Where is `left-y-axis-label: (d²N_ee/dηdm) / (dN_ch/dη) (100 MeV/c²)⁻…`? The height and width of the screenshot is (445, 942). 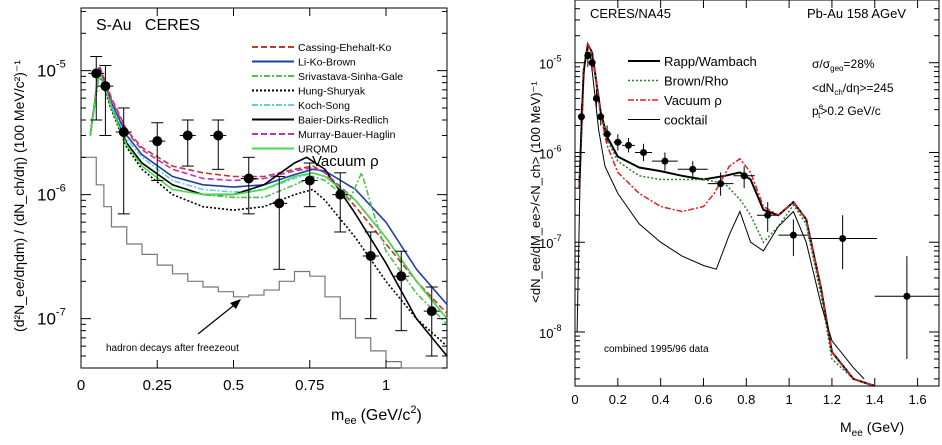
left-y-axis-label: (d²N_ee/dηdm) / (dN_ch/dη) (100 MeV/c²)⁻… is located at coordinates (19, 196).